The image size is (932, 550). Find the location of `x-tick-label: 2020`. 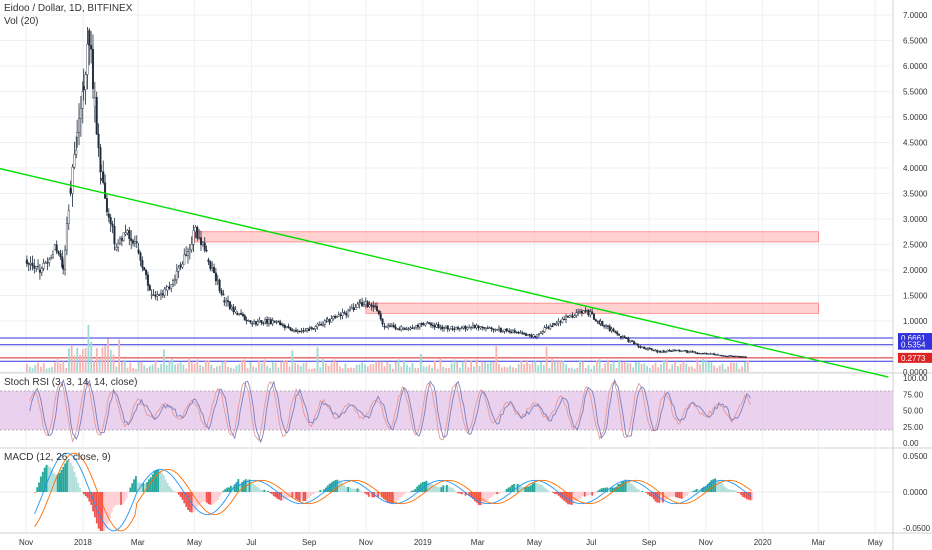

x-tick-label: 2020 is located at coordinates (763, 542).